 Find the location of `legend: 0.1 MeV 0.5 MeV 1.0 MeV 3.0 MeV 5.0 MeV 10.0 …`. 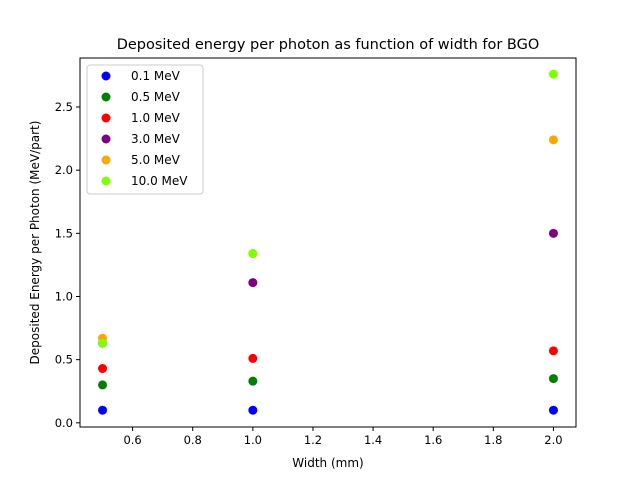

legend: 0.1 MeV 0.5 MeV 1.0 MeV 3.0 MeV 5.0 MeV 10.0 … is located at coordinates (145, 129).